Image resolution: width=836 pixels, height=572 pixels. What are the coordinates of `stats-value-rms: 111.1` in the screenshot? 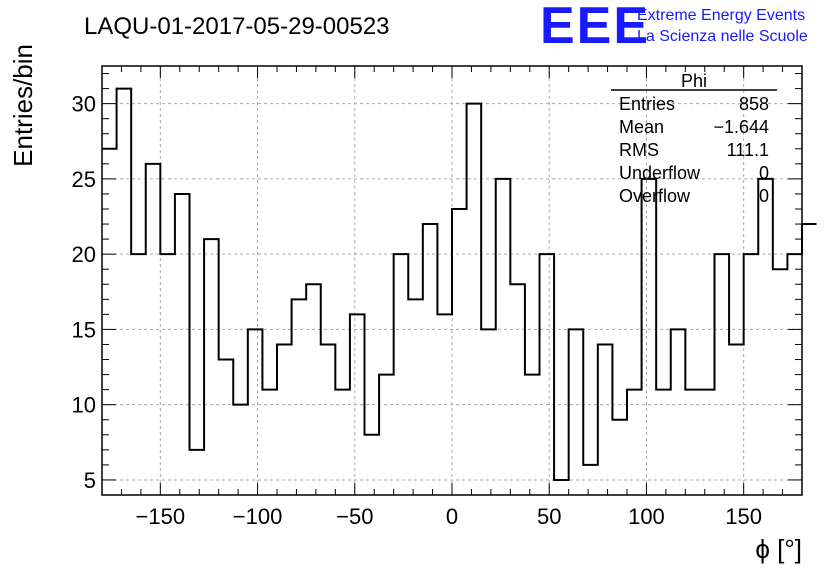 It's located at (748, 150).